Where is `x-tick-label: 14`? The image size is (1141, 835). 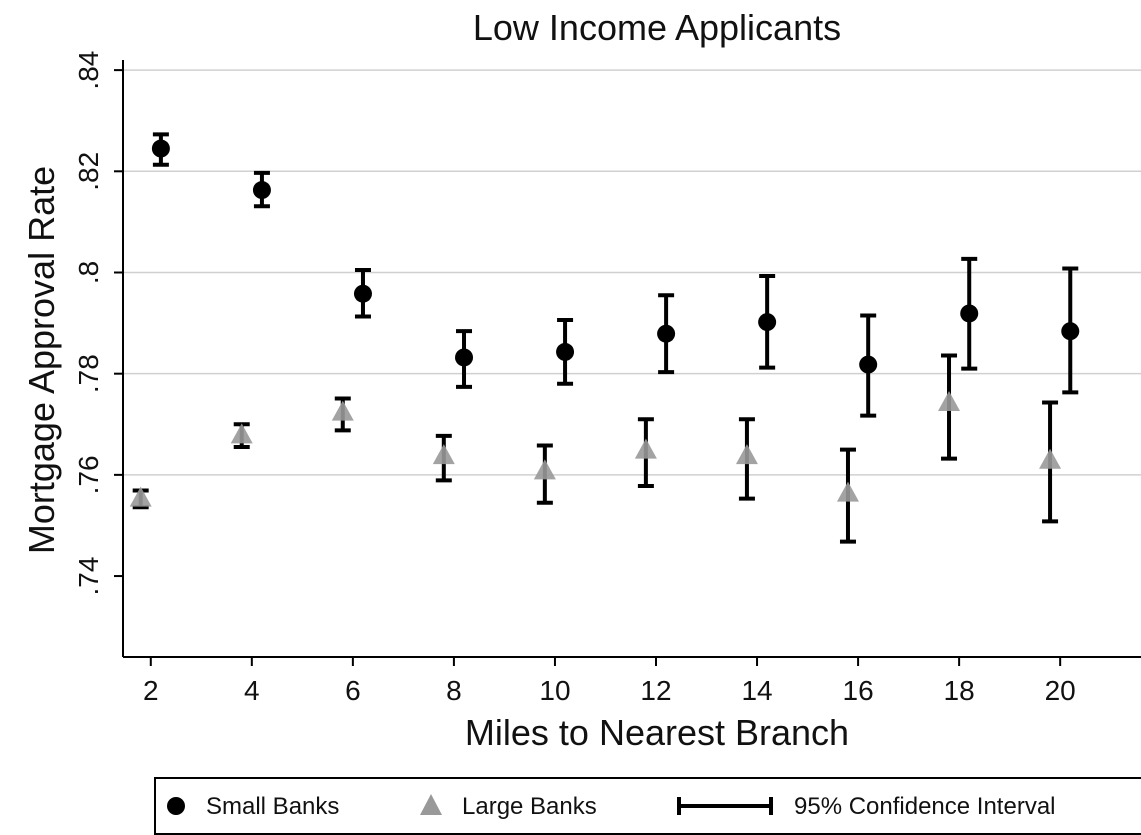
x-tick-label: 14 is located at coordinates (756, 690).